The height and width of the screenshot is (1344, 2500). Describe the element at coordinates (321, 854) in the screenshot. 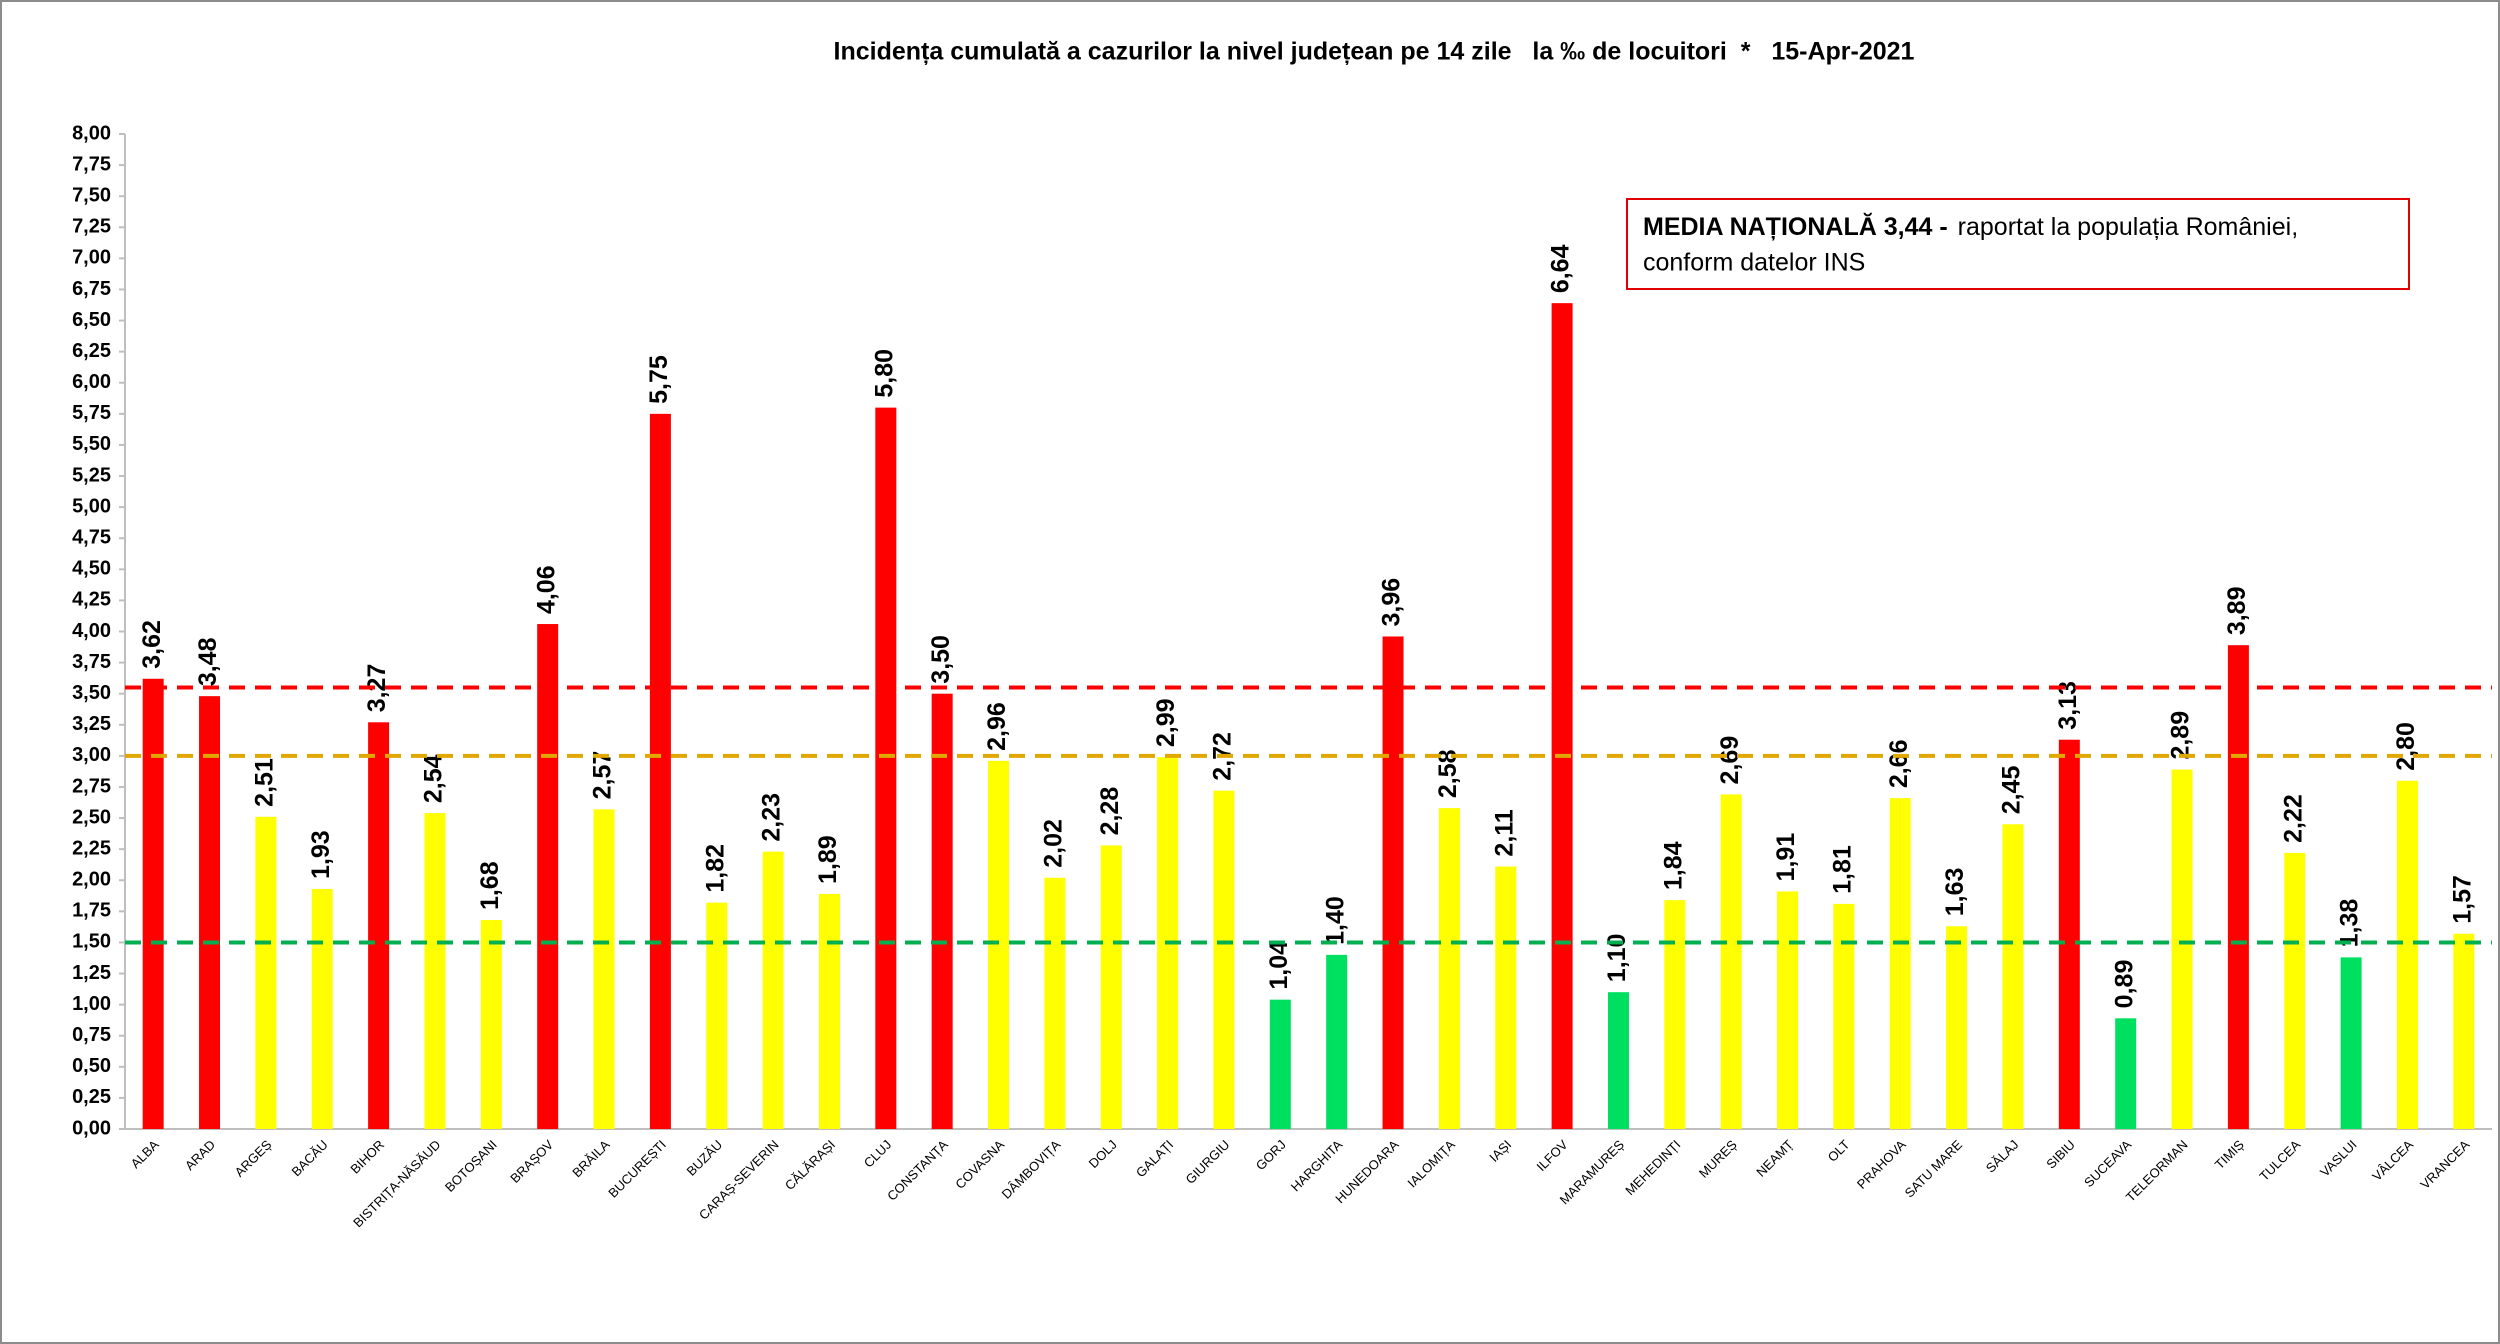

I see `value-label: 1,93` at that location.